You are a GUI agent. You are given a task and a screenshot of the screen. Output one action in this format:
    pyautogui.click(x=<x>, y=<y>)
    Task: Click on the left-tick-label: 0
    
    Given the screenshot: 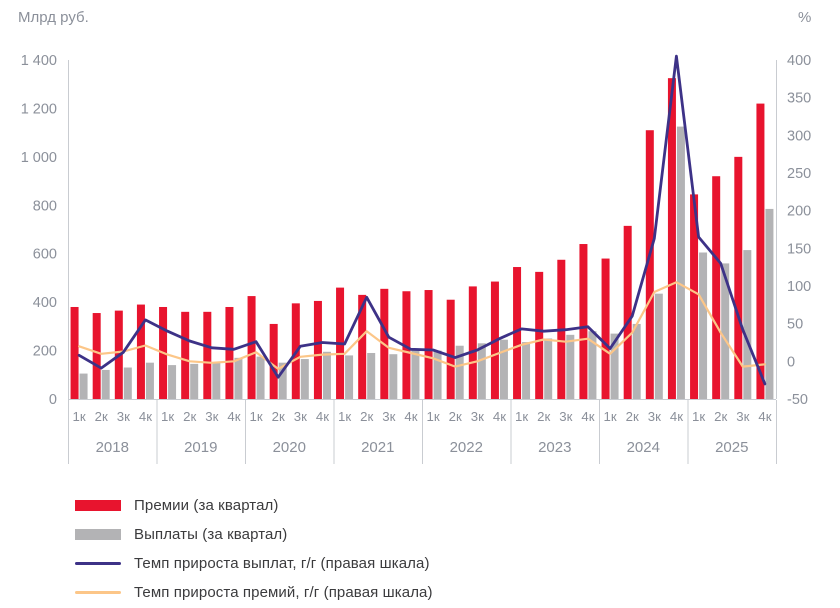 What is the action you would take?
    pyautogui.click(x=53, y=400)
    